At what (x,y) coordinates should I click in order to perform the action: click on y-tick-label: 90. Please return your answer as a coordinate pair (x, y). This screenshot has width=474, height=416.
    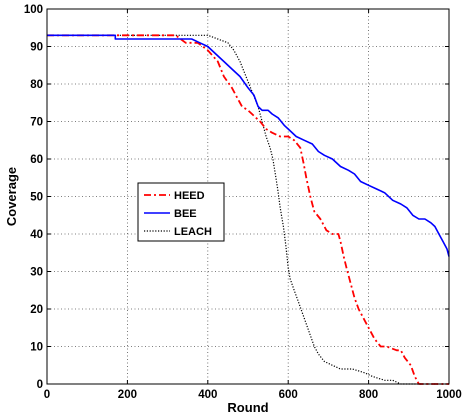
    Looking at the image, I should click on (36, 48).